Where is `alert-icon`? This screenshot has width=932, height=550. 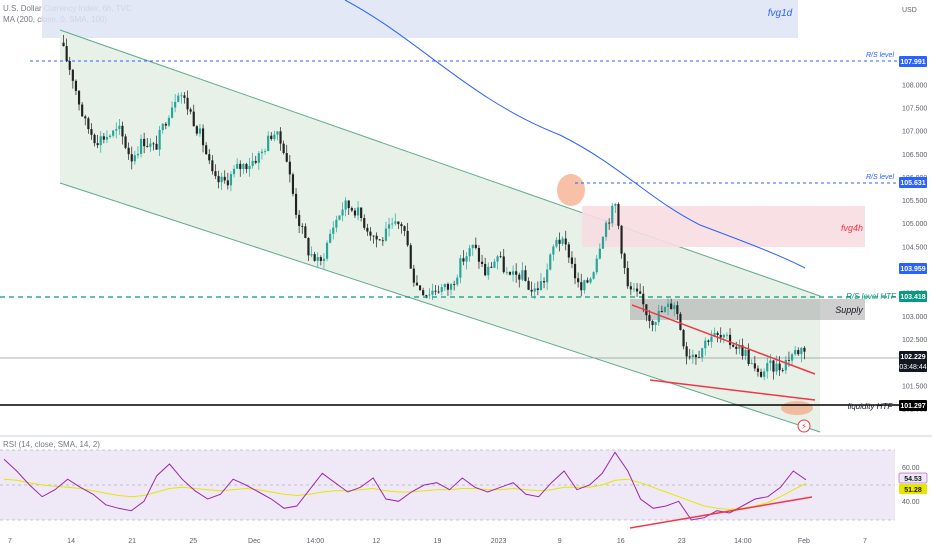 alert-icon is located at coordinates (804, 426).